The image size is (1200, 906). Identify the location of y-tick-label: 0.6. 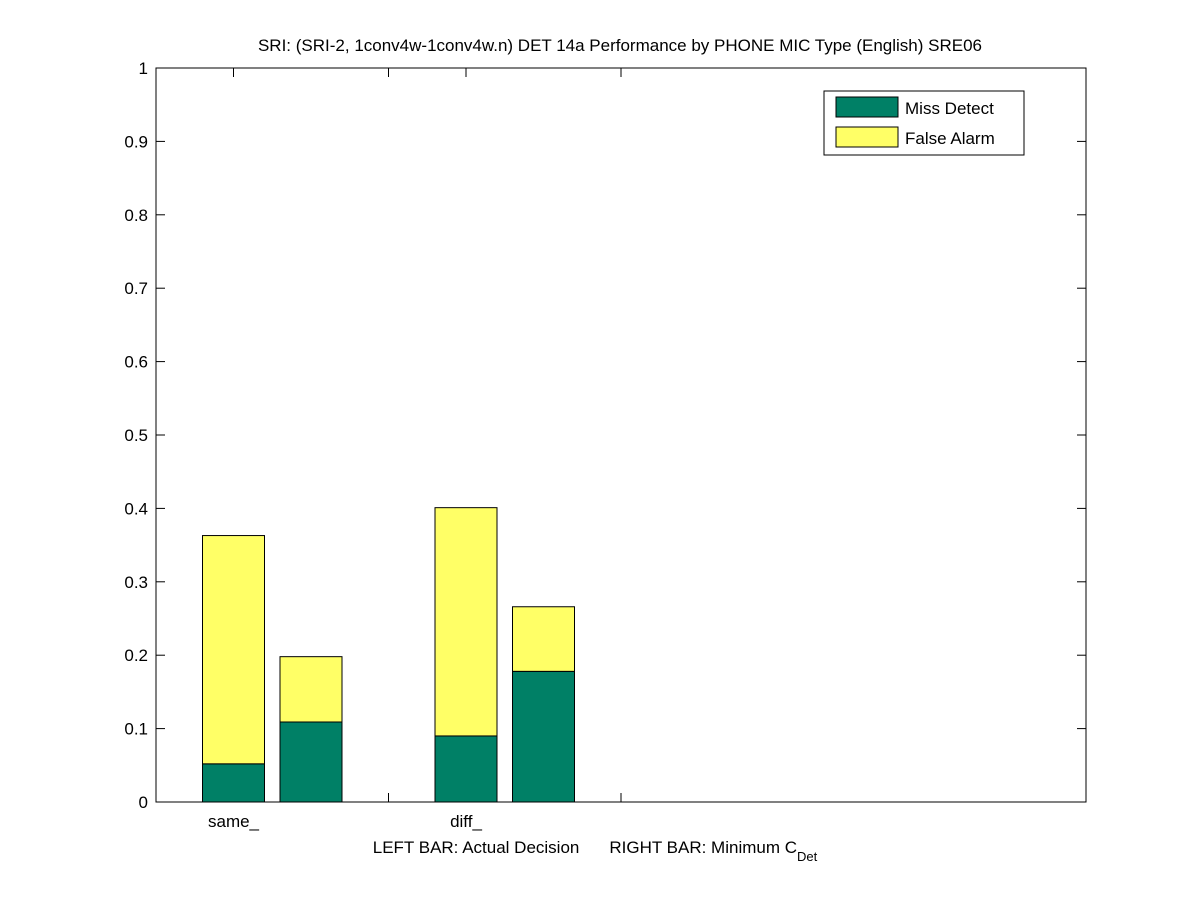
(136, 362).